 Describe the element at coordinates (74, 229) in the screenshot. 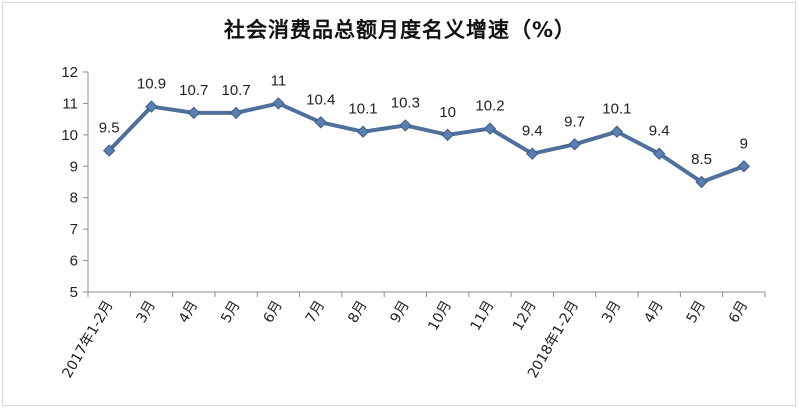

I see `y-tick-label: 7` at that location.